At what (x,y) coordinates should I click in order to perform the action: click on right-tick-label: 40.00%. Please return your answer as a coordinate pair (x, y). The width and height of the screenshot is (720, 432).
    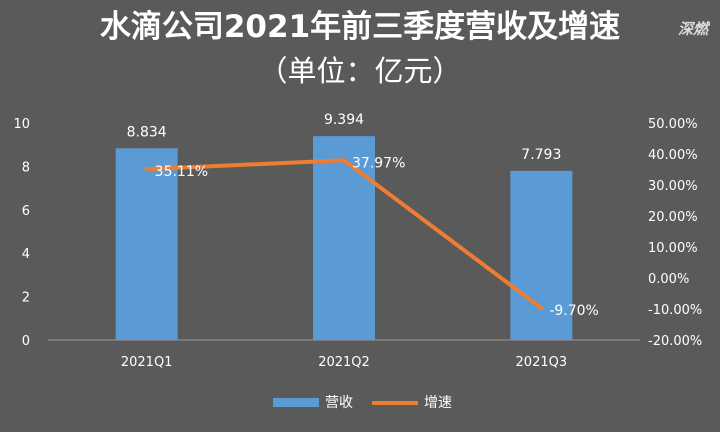
    Looking at the image, I should click on (673, 155).